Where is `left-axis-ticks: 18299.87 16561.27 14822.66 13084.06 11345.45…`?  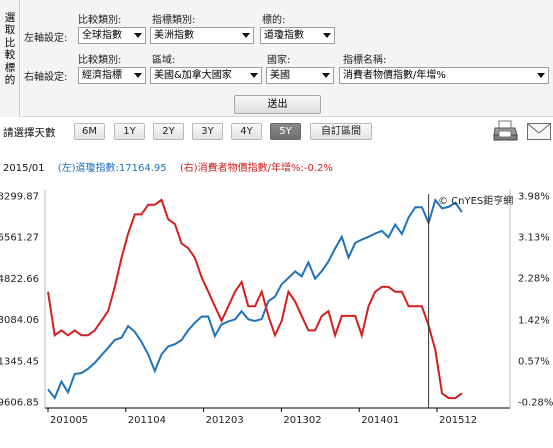 left-axis-ticks: 18299.87 16561.27 14822.66 13084.06 11345.45… is located at coordinates (19, 300).